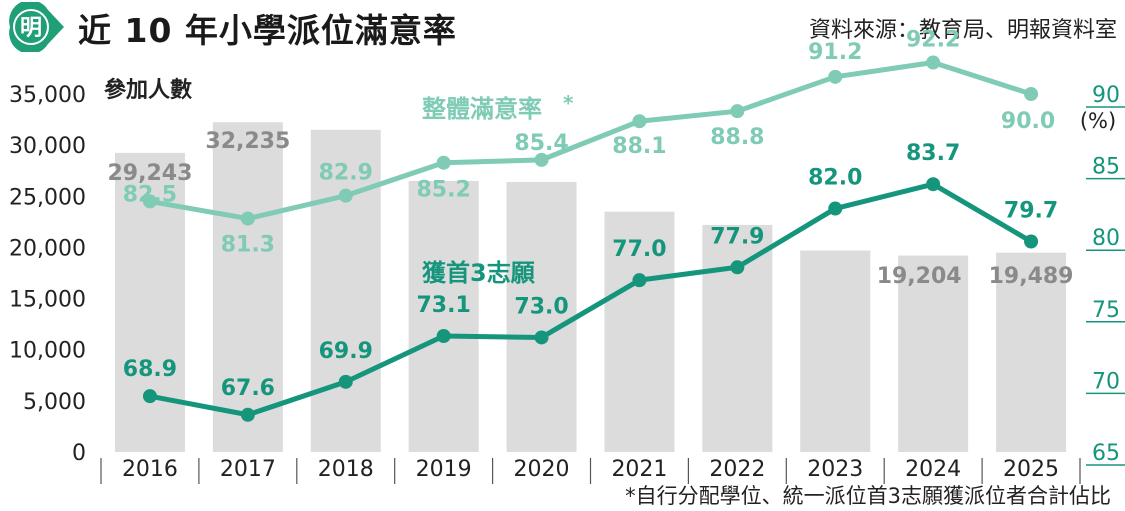  I want to click on right-tick-label: 90, so click(1106, 95).